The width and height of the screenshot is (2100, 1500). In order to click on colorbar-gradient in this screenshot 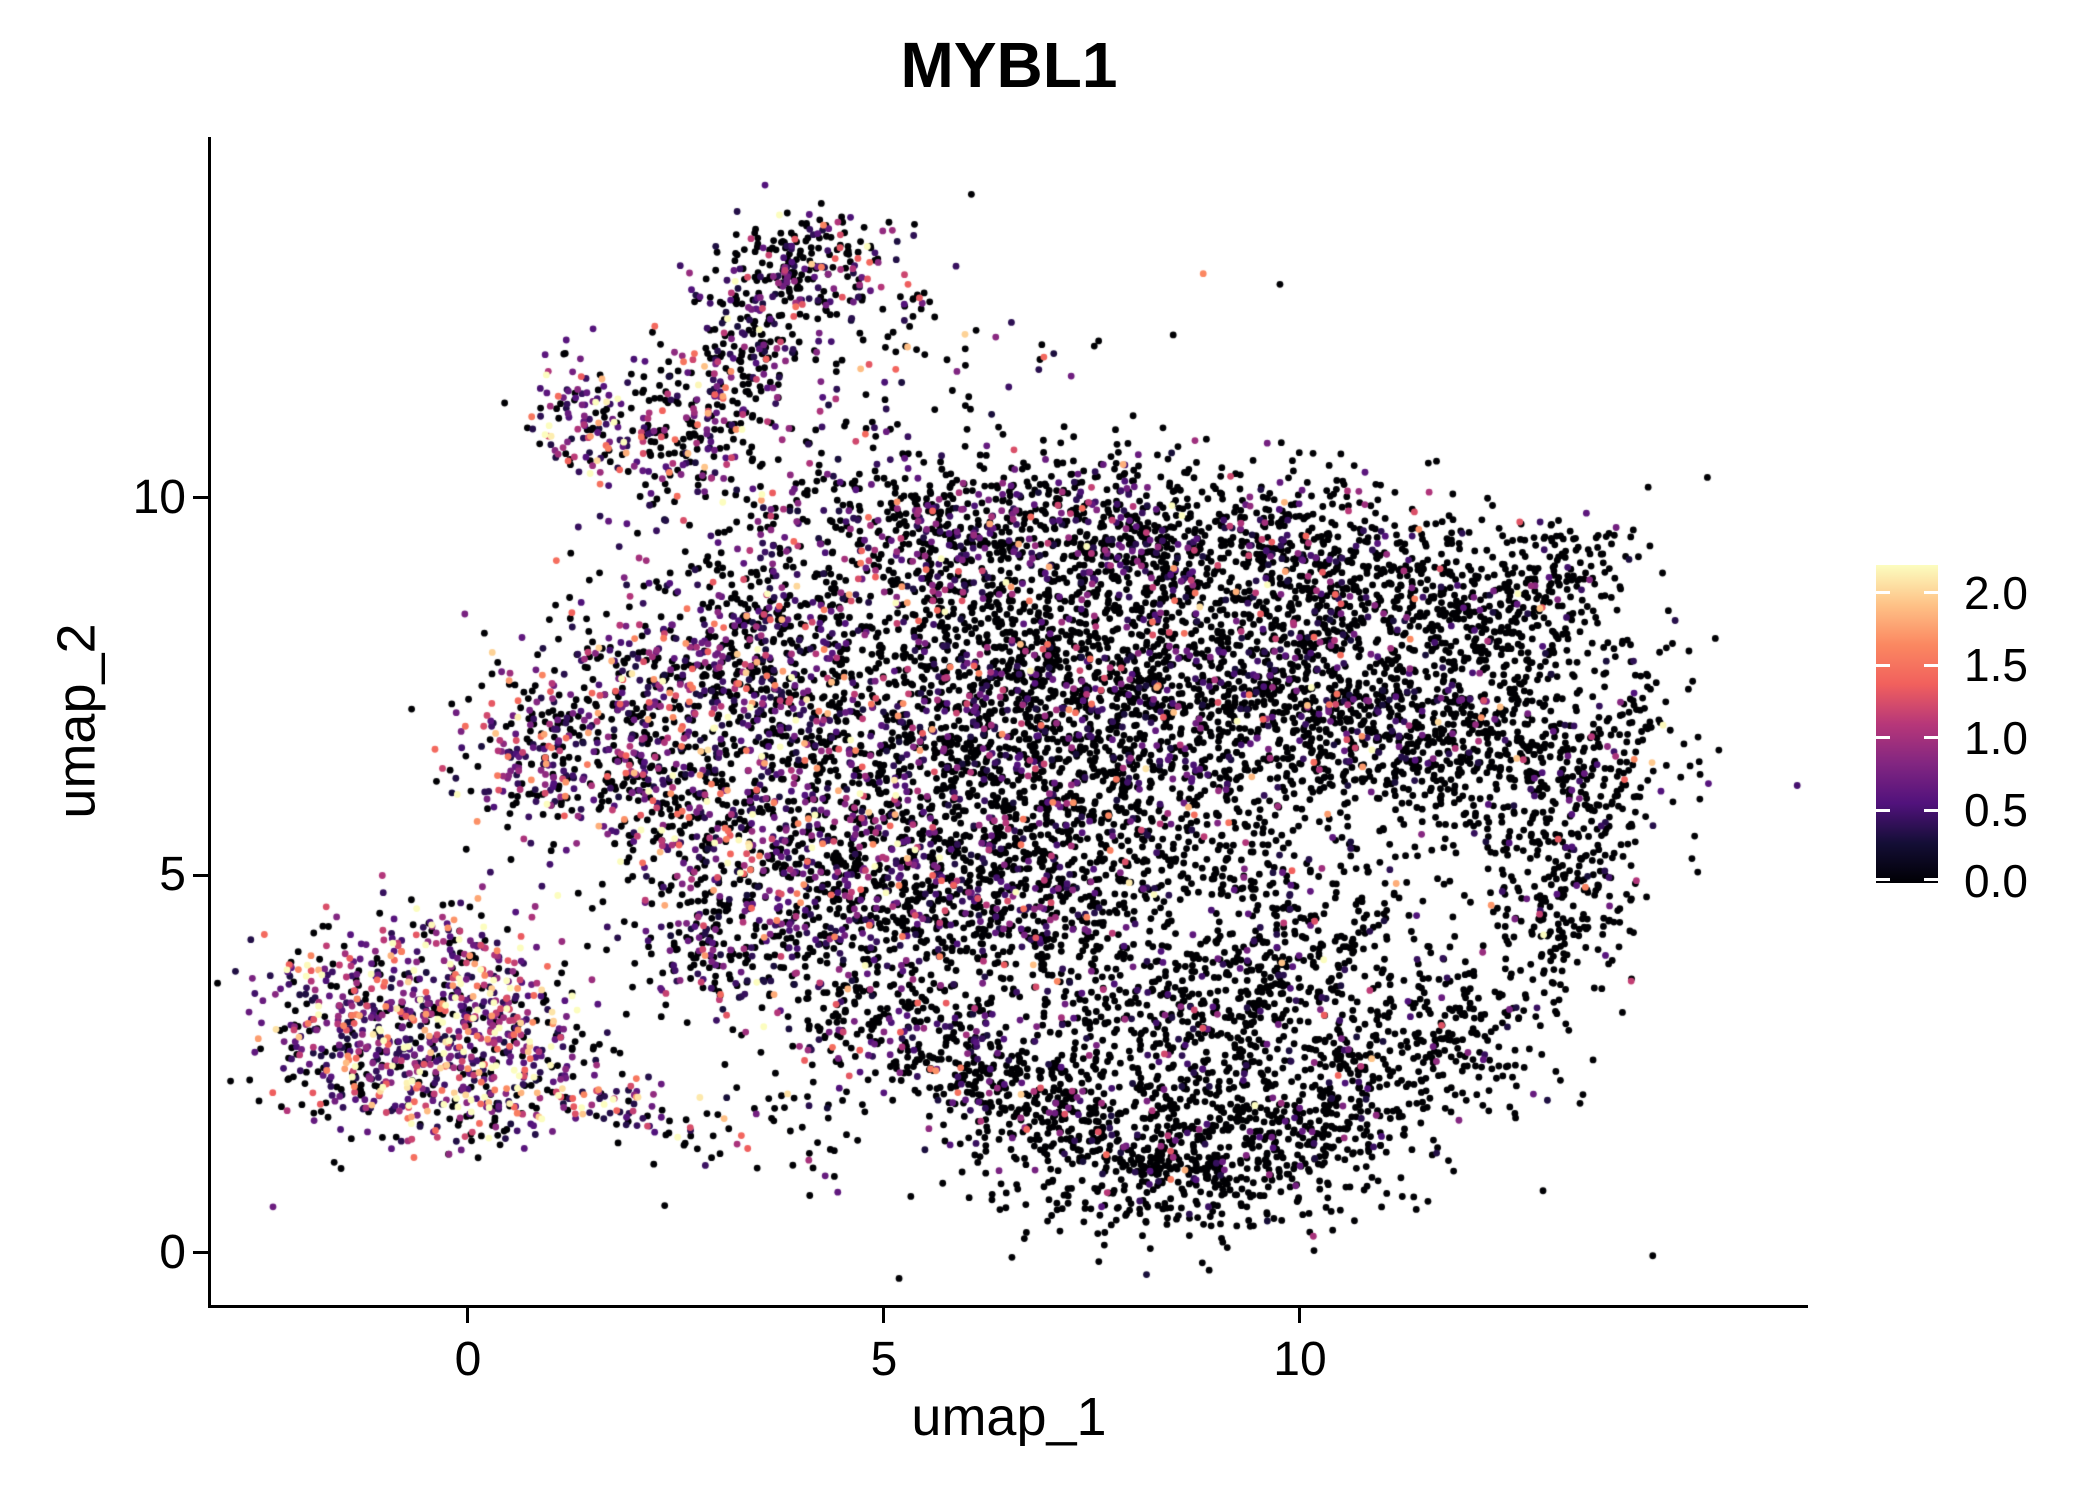, I will do `click(1907, 724)`.